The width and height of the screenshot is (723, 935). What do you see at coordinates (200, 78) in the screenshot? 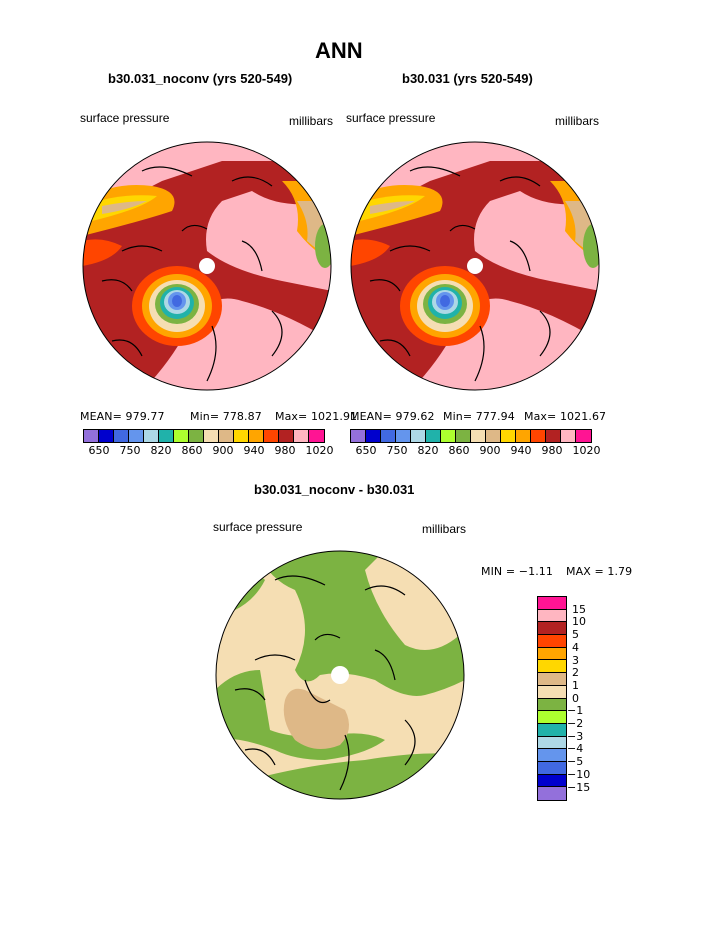
I see `left-case-title: b30.031_noconv (yrs 520-549)` at bounding box center [200, 78].